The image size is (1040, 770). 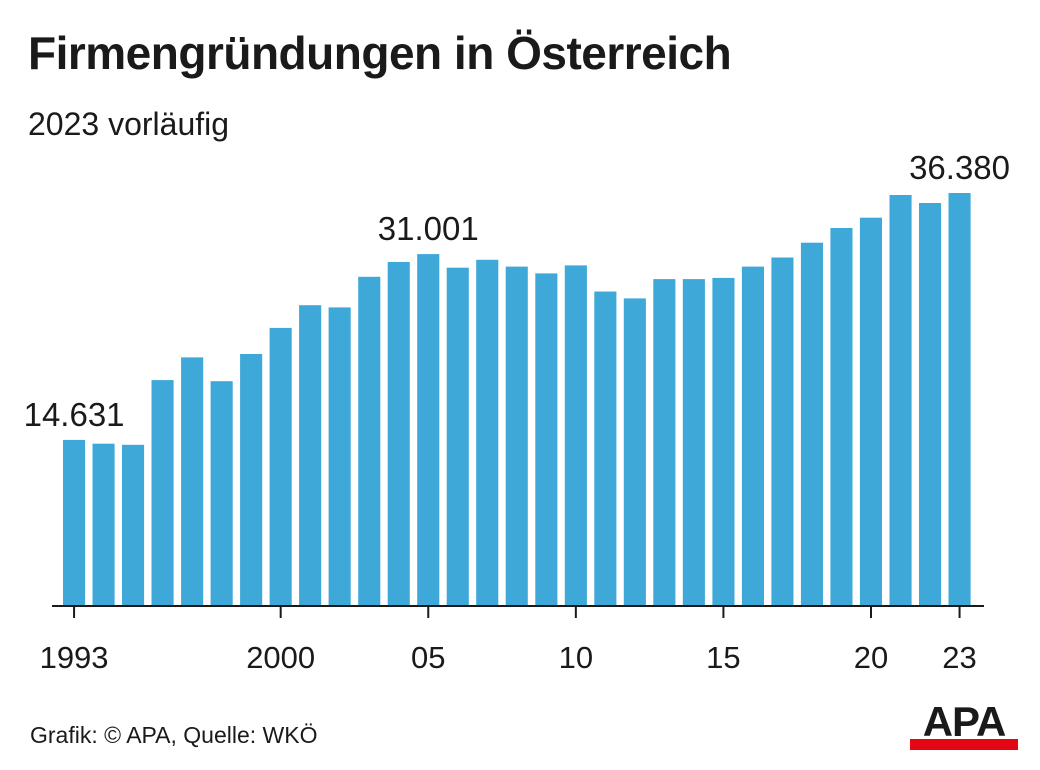 I want to click on bar-2006, so click(x=457, y=436).